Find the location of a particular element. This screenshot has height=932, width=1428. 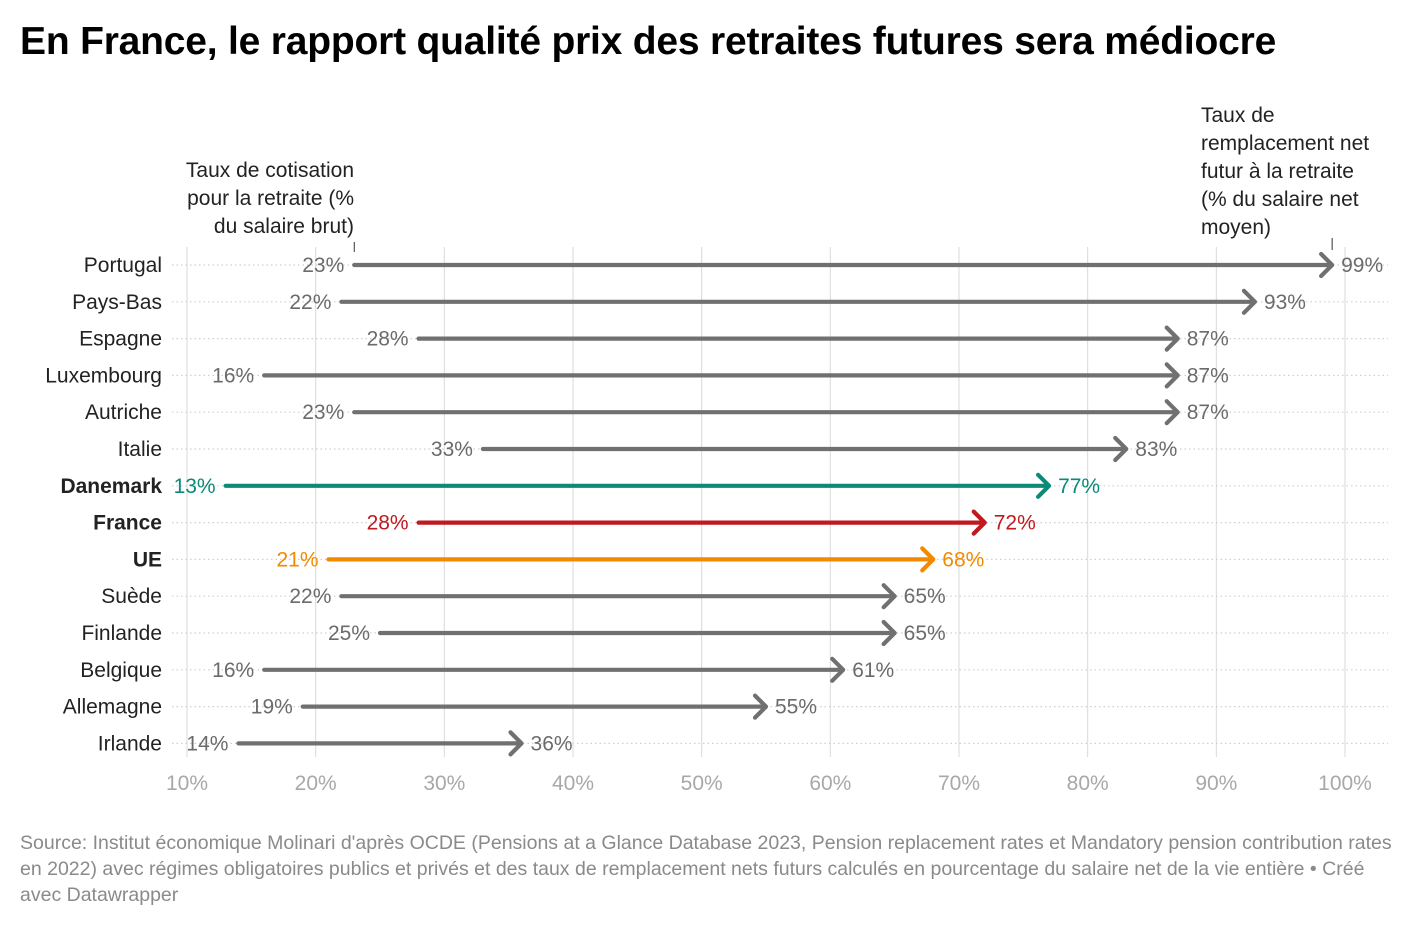

row-label: Espagne is located at coordinates (120, 339).